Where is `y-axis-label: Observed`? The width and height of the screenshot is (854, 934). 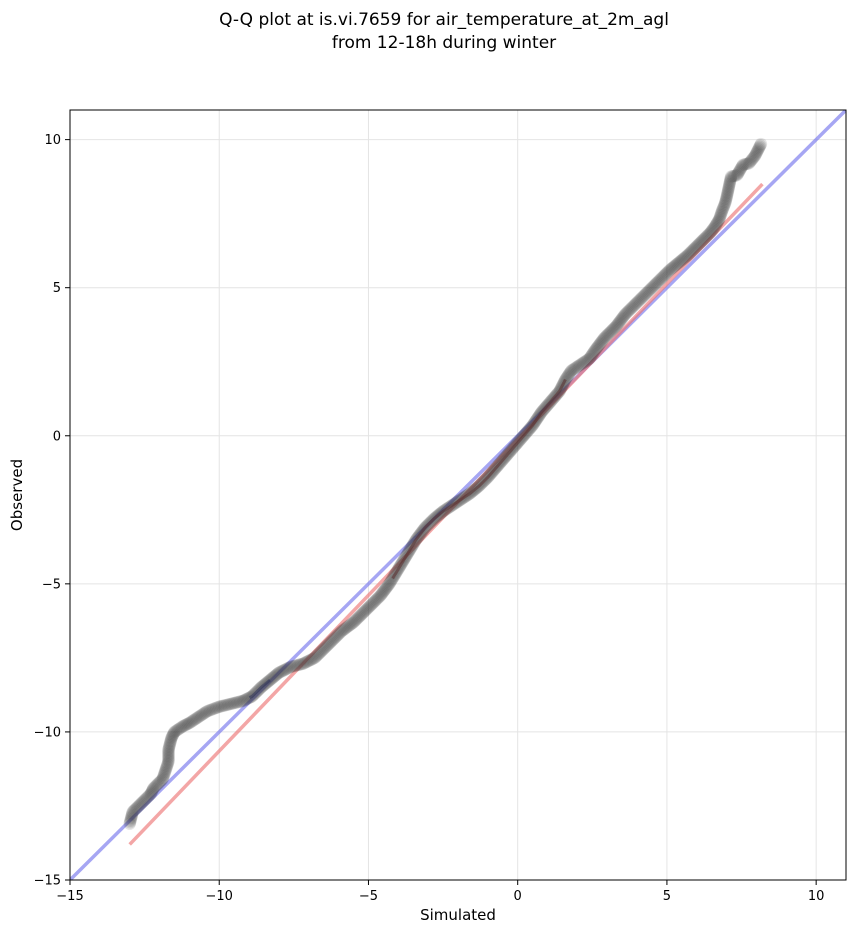 y-axis-label: Observed is located at coordinates (17, 495).